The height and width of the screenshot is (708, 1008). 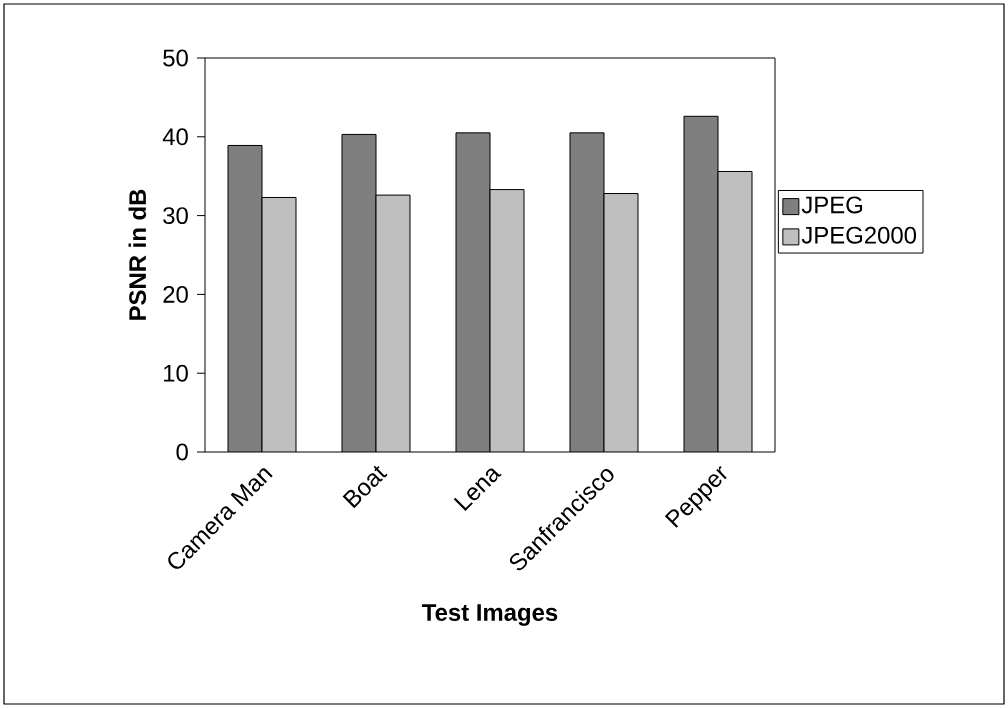 What do you see at coordinates (182, 452) in the screenshot?
I see `y-tick-label: 0` at bounding box center [182, 452].